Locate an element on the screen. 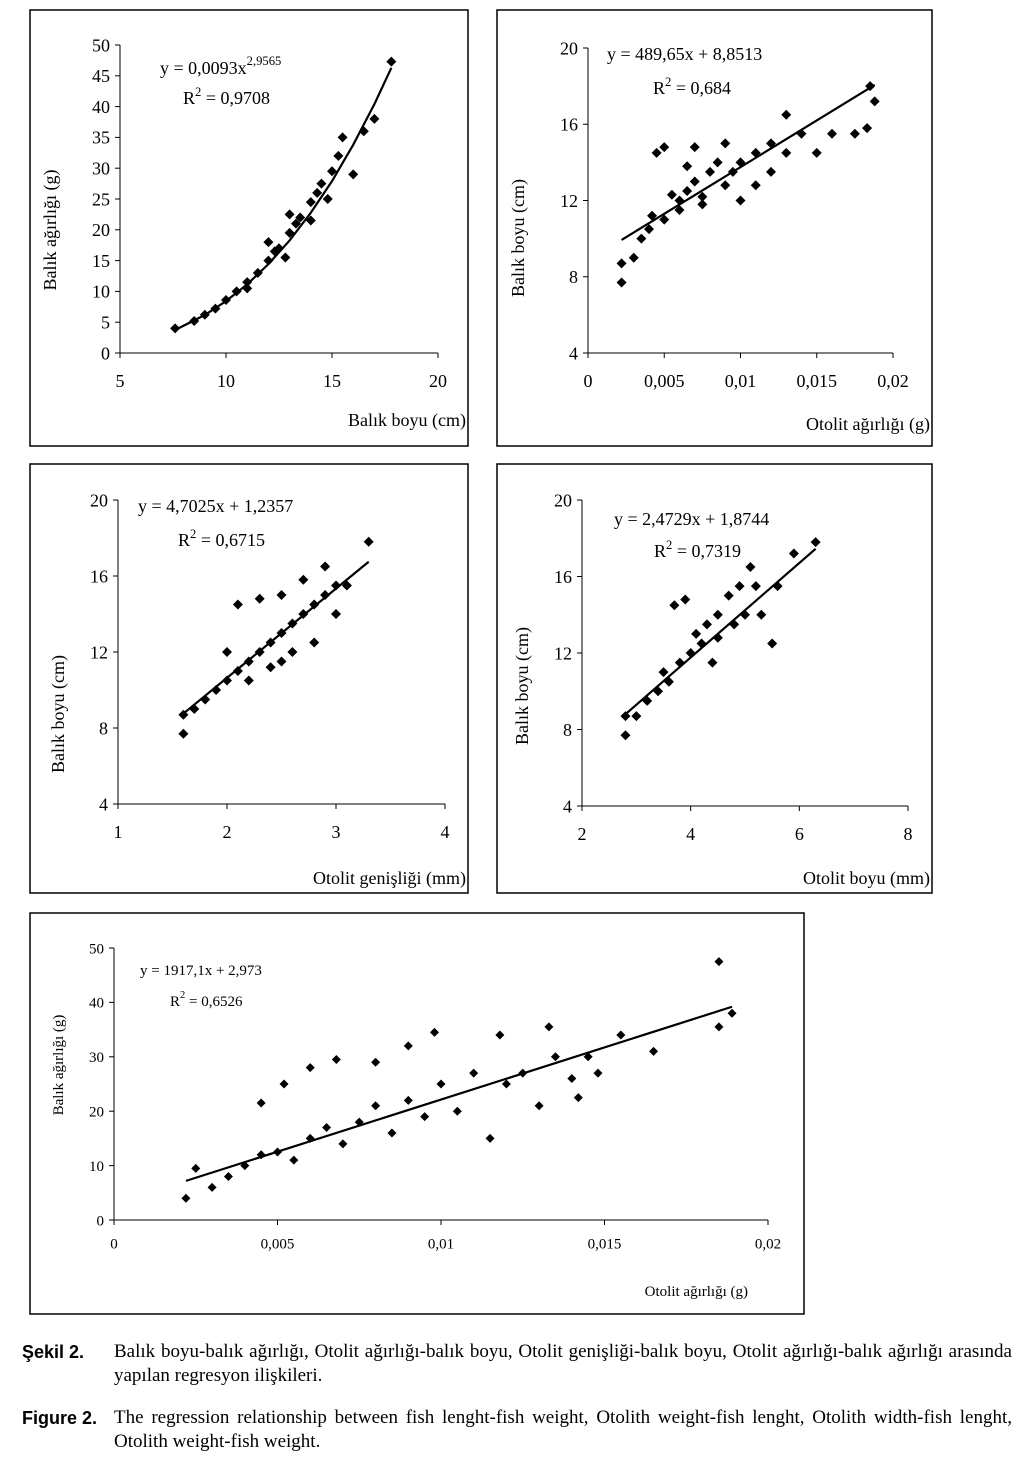 The height and width of the screenshot is (1464, 1019). y-tick-label: 0 is located at coordinates (101, 1221).